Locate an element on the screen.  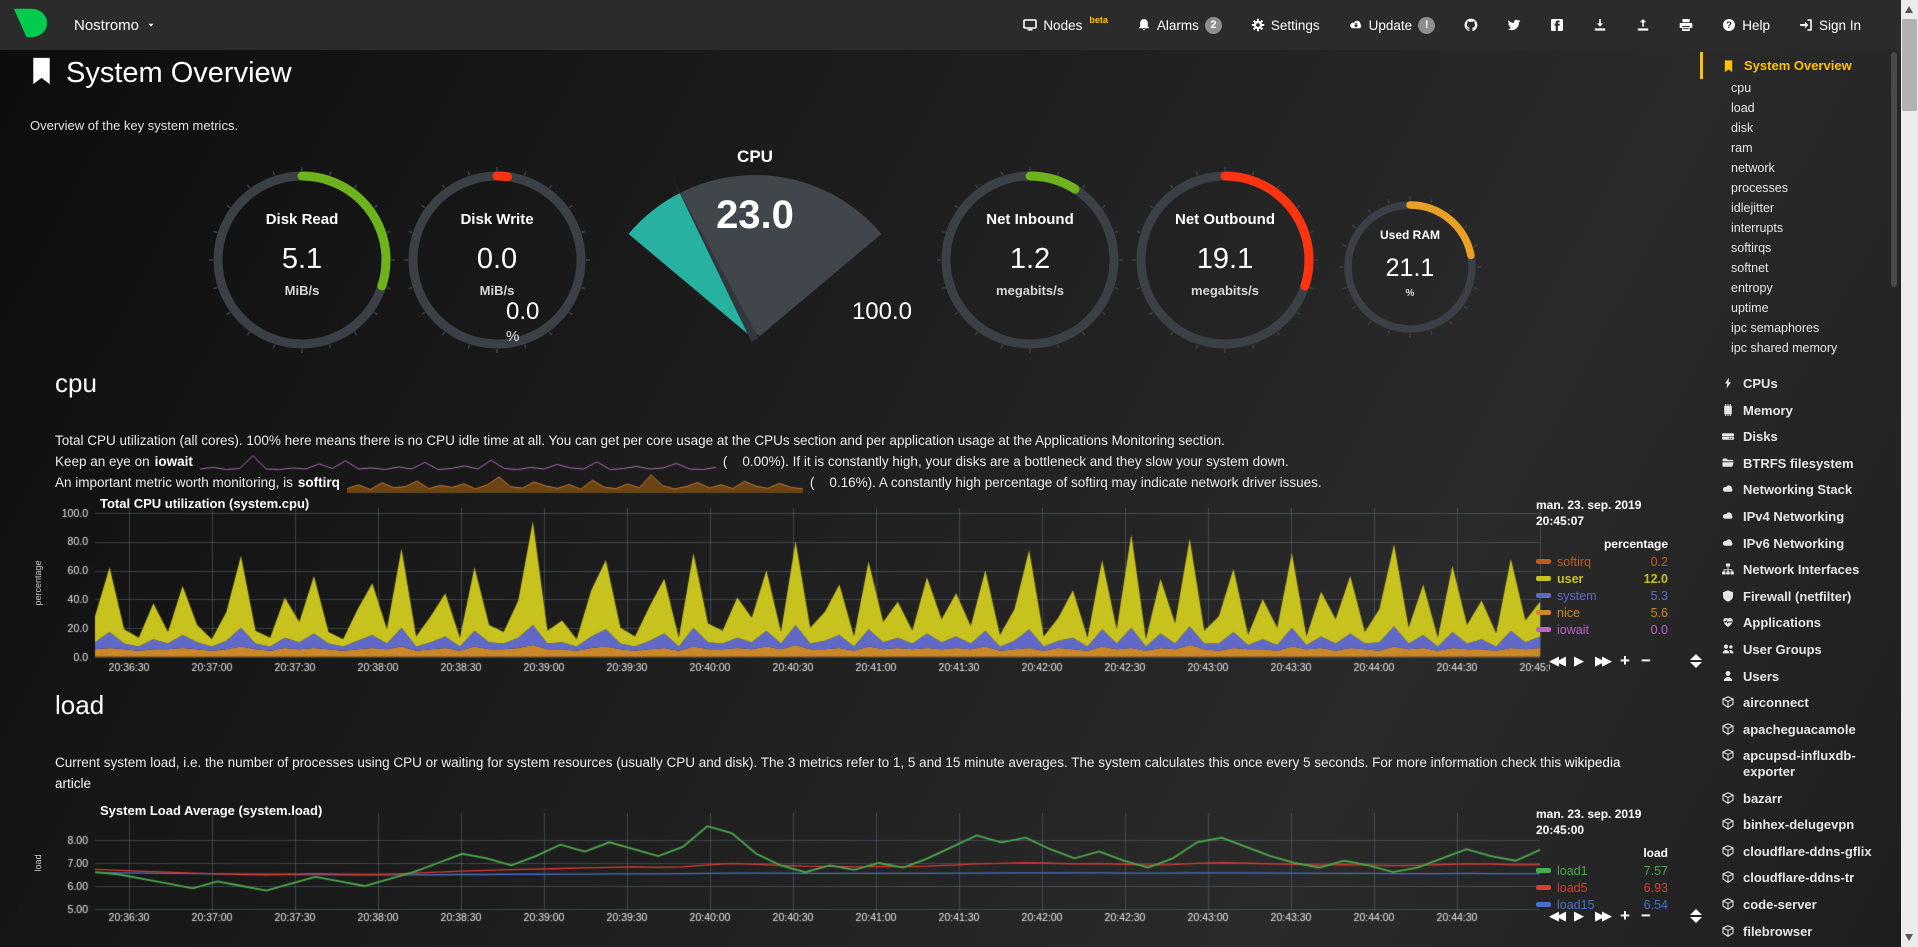
sidebar-item-bazarr: bazarr is located at coordinates (1796, 798).